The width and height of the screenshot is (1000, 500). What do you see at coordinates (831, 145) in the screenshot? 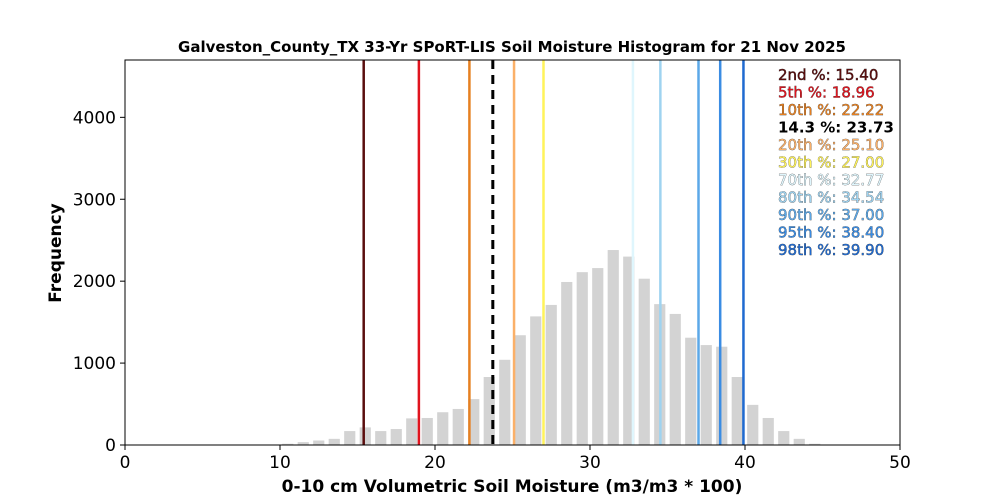
I see `percentile-label-4: 20th %: 25.10` at bounding box center [831, 145].